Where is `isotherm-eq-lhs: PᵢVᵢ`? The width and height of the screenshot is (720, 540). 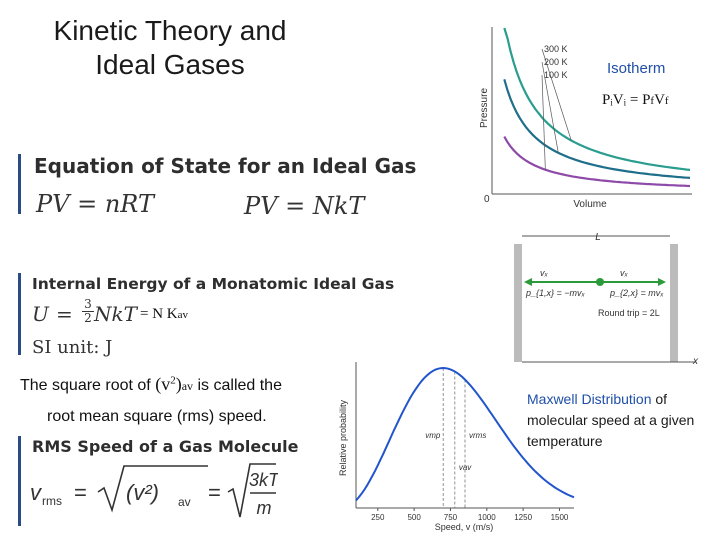 isotherm-eq-lhs: PᵢVᵢ is located at coordinates (614, 100).